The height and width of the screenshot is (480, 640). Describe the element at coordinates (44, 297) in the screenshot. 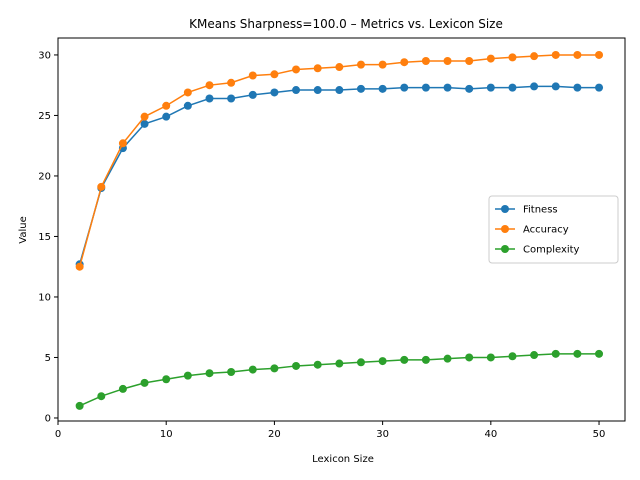

I see `y-tick-label-2: 10` at that location.